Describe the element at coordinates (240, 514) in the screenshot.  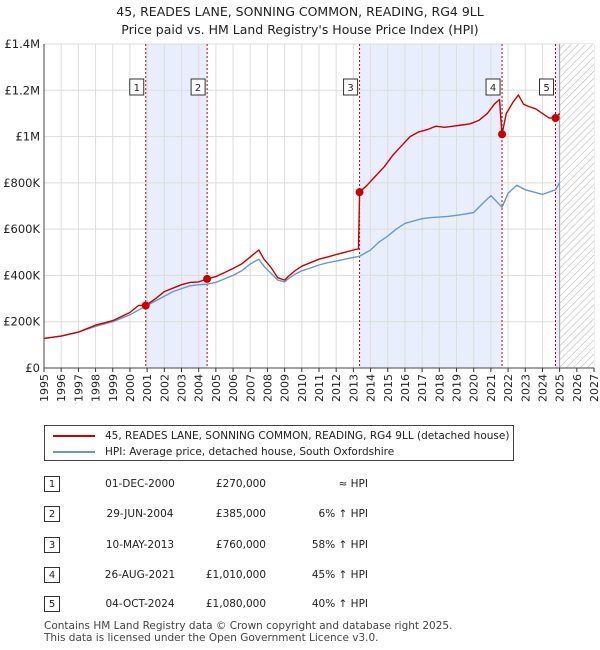
I see `sale-price: £385,000` at that location.